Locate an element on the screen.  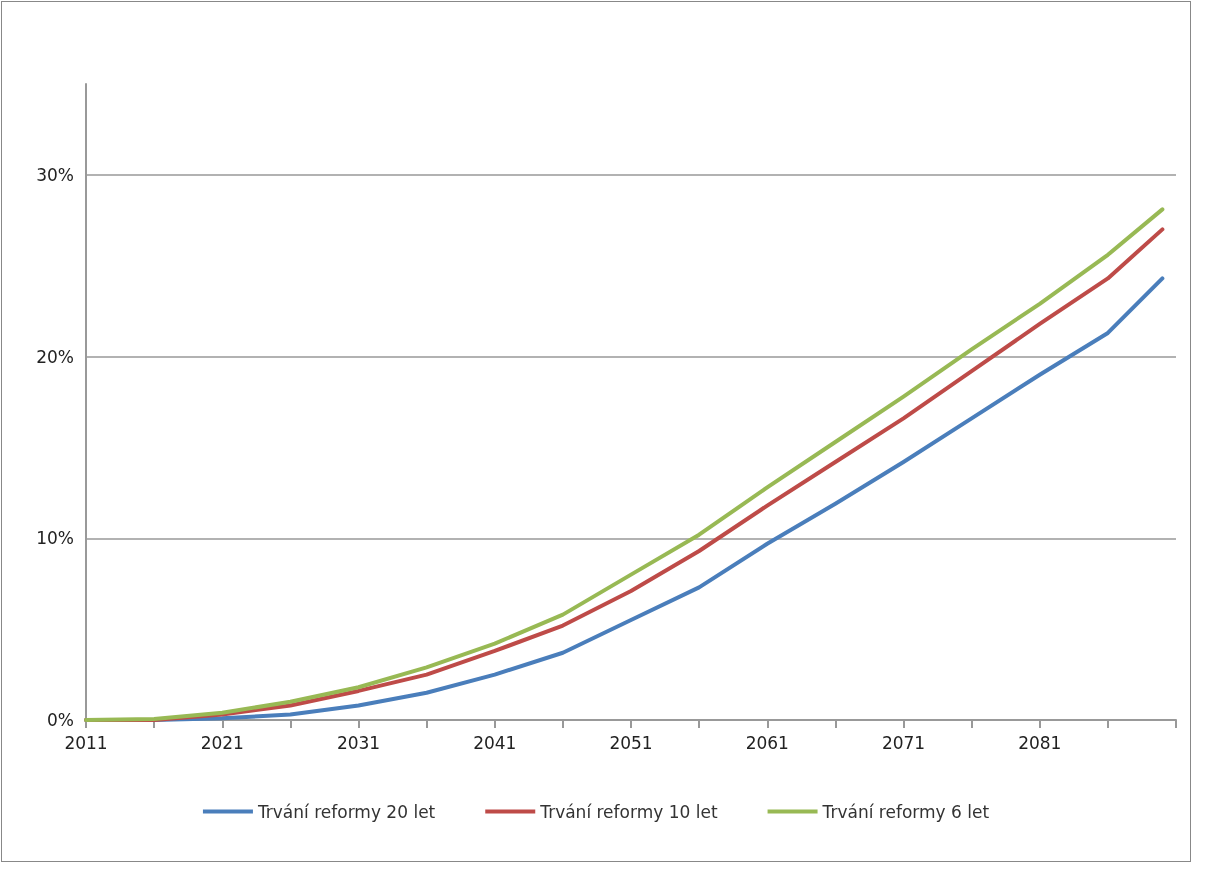
x-tick-label: 2081 is located at coordinates (1040, 742).